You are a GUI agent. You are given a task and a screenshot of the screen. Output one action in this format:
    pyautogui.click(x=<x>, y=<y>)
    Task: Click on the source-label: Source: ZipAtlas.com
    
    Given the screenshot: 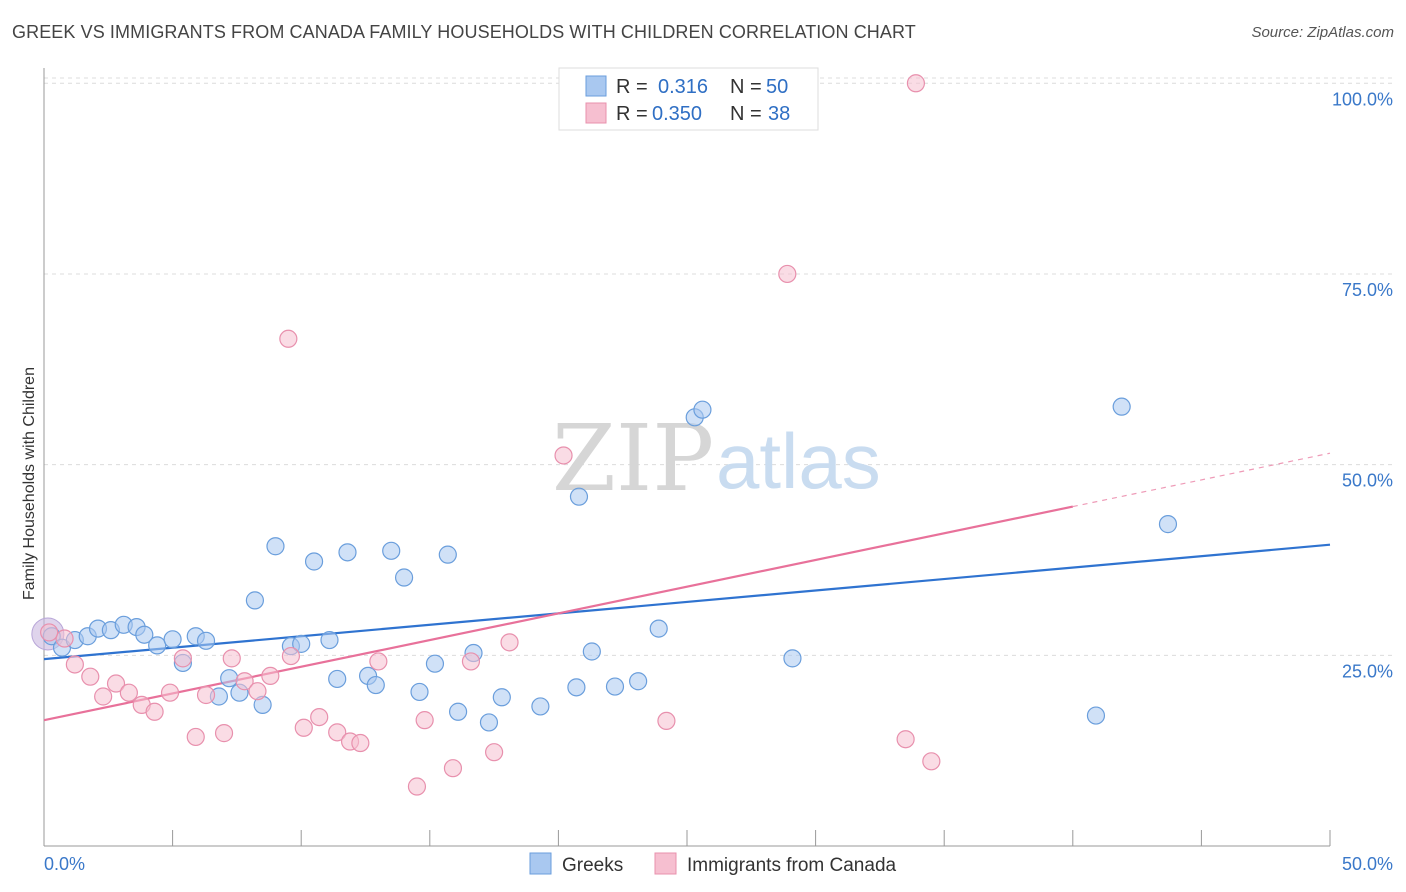 What is the action you would take?
    pyautogui.click(x=1322, y=32)
    